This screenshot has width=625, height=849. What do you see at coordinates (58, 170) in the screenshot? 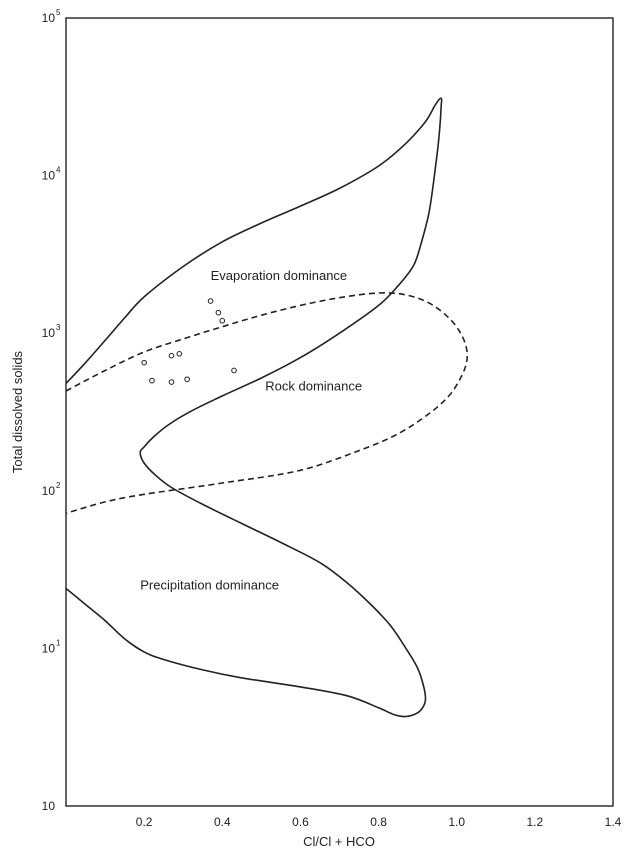
I see `y-tick-exponent: 4` at bounding box center [58, 170].